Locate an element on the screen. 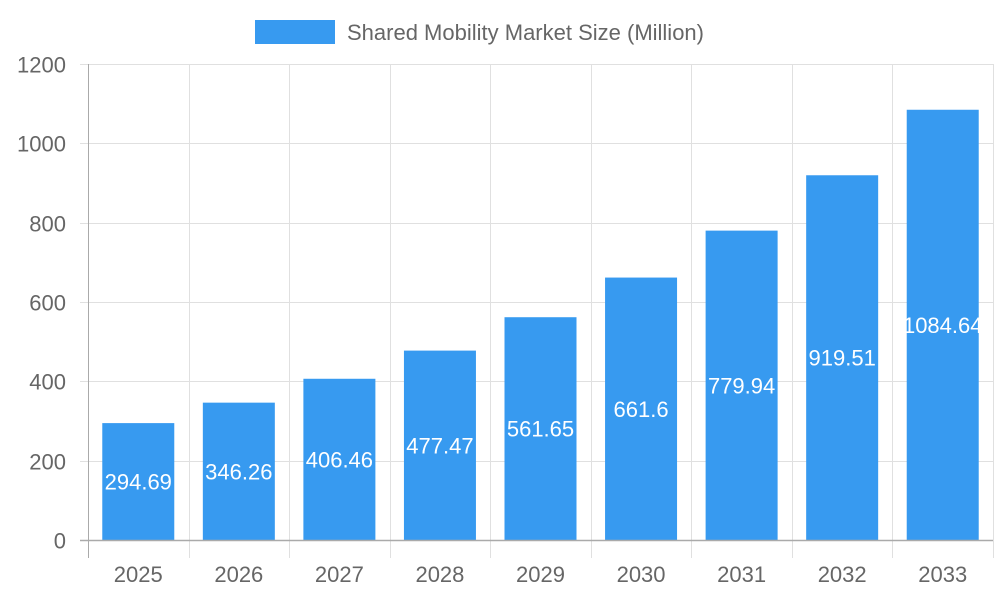 Image resolution: width=1000 pixels, height=600 pixels. data-label: 779.94 is located at coordinates (741, 385).